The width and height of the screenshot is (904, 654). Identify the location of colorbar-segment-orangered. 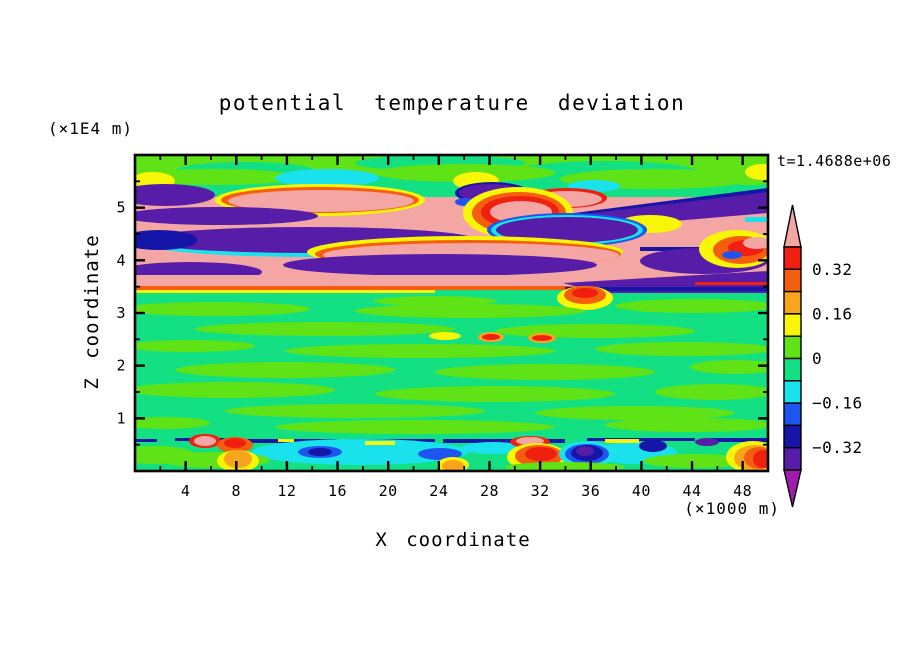
(792, 280).